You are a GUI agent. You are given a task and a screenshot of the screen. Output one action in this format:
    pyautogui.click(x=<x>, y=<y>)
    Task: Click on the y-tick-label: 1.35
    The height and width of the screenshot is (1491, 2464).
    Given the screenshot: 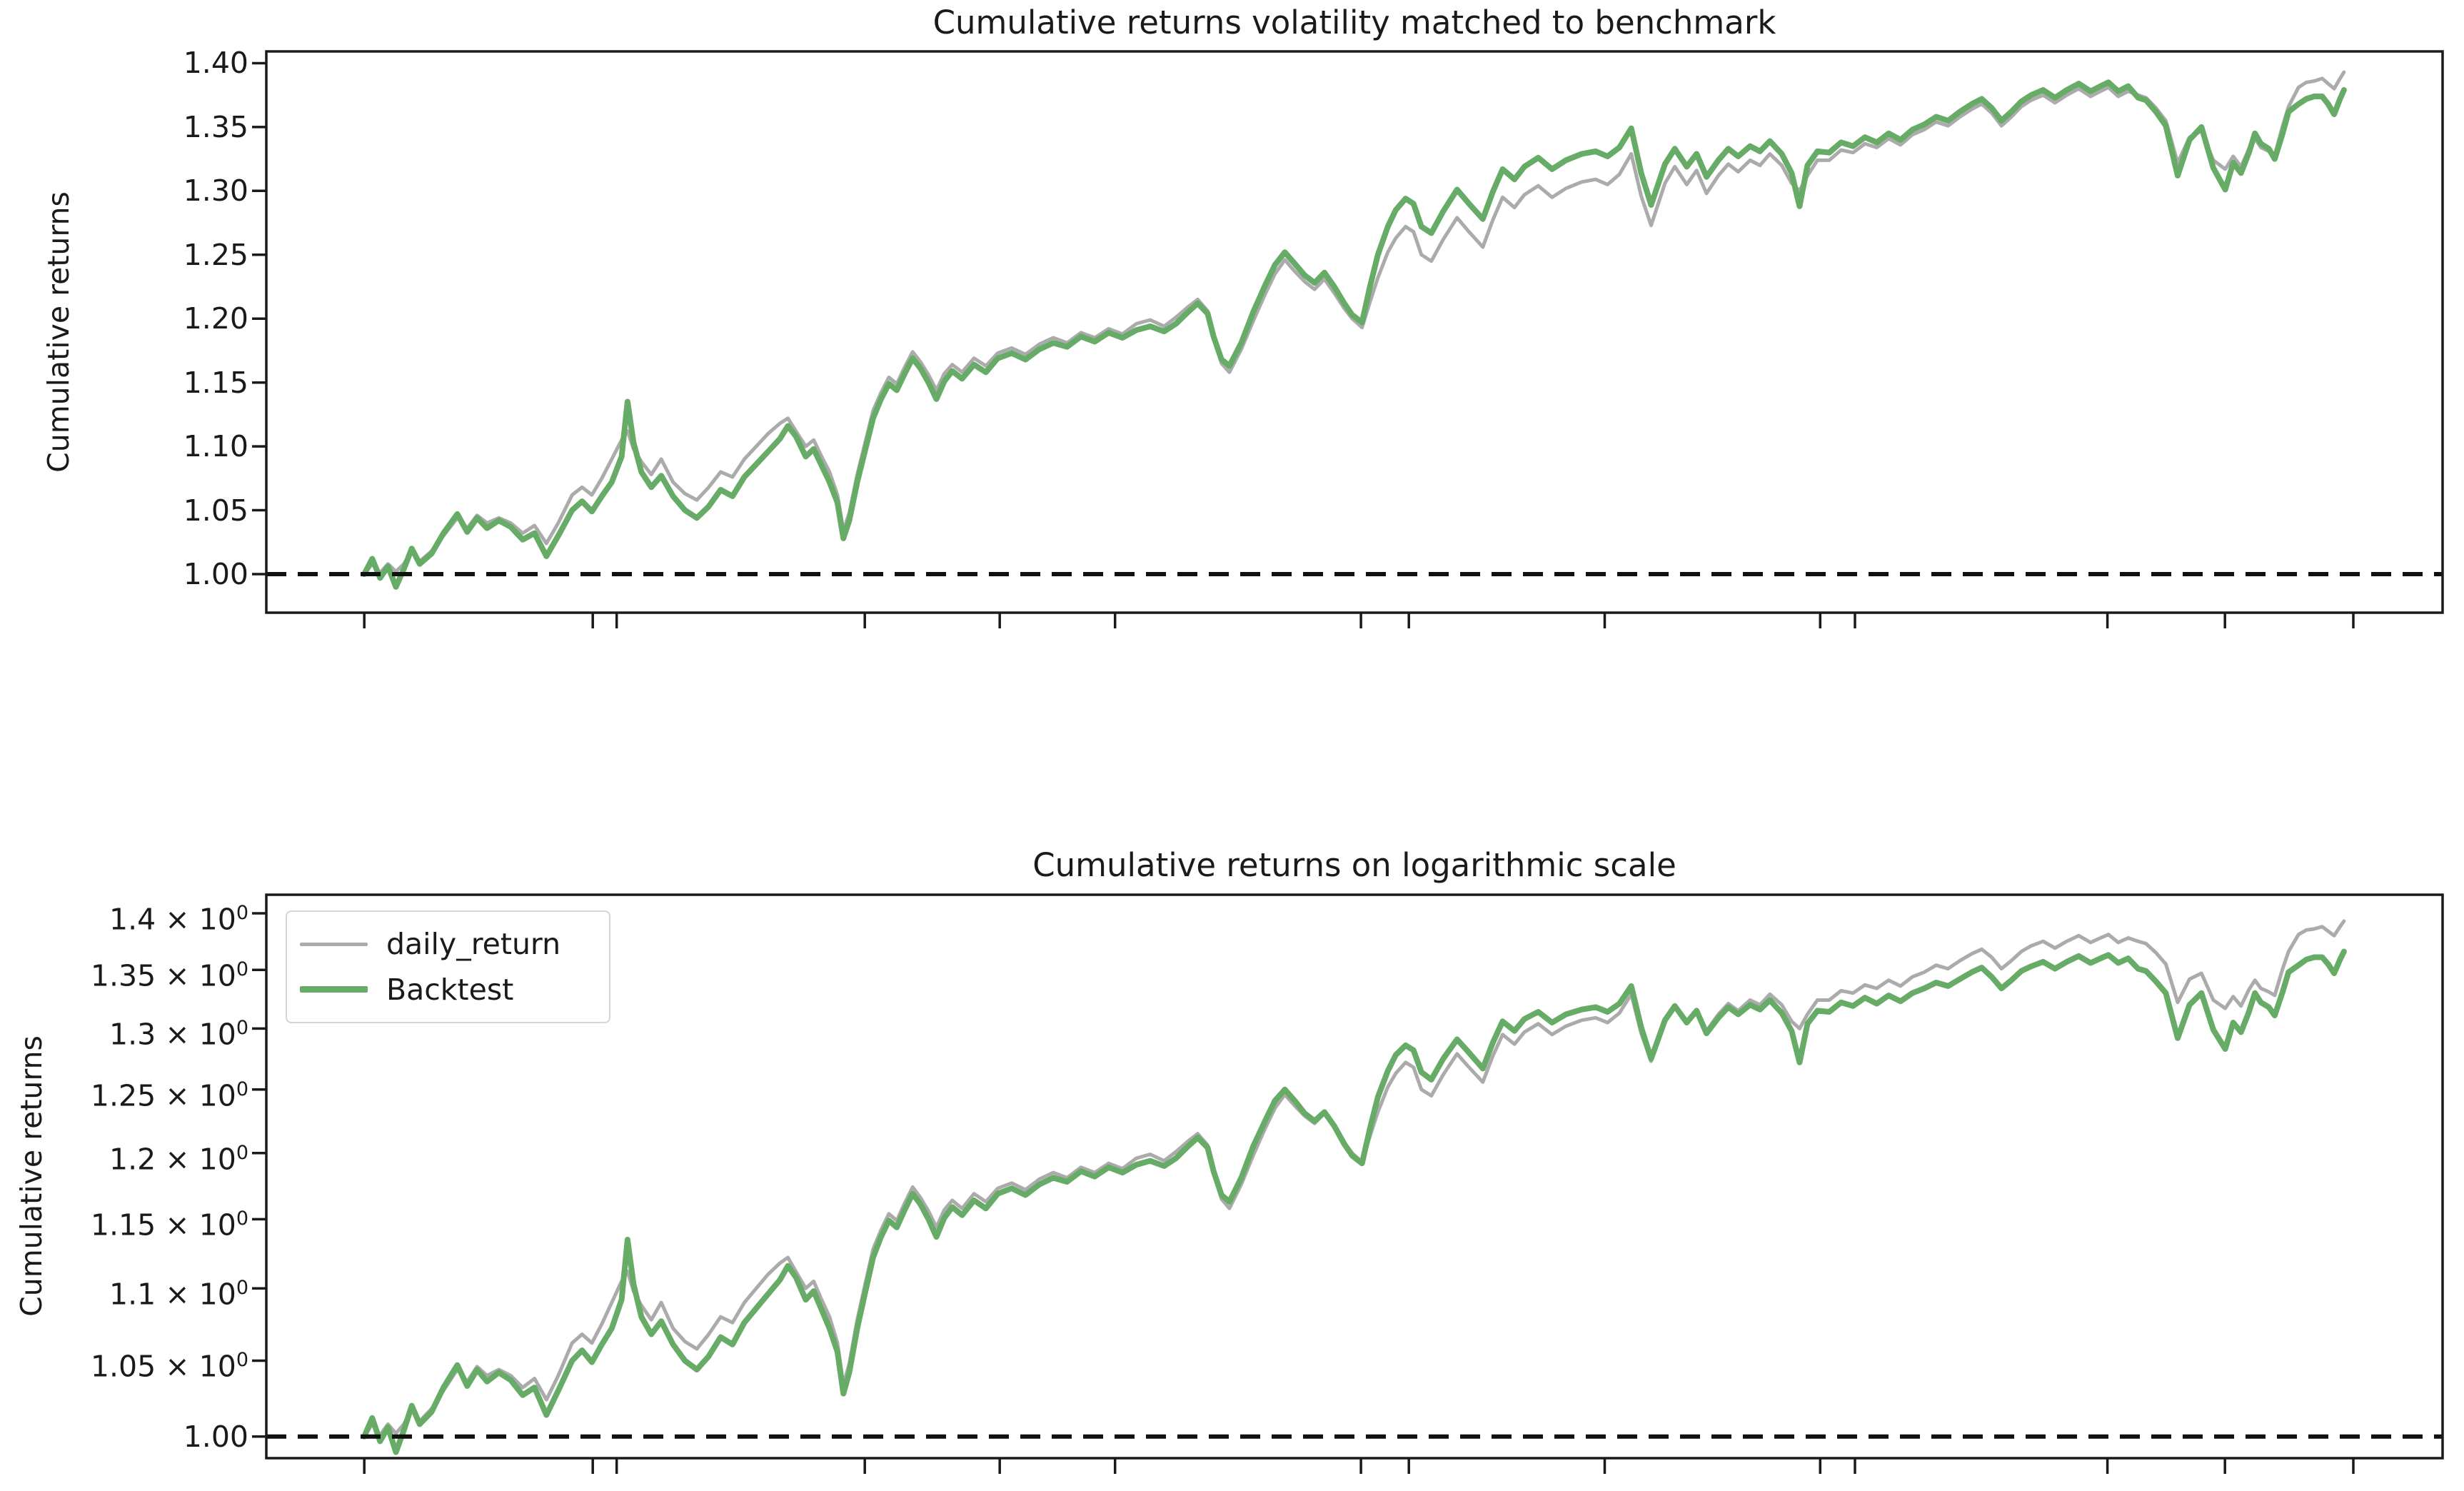 What is the action you would take?
    pyautogui.click(x=215, y=126)
    